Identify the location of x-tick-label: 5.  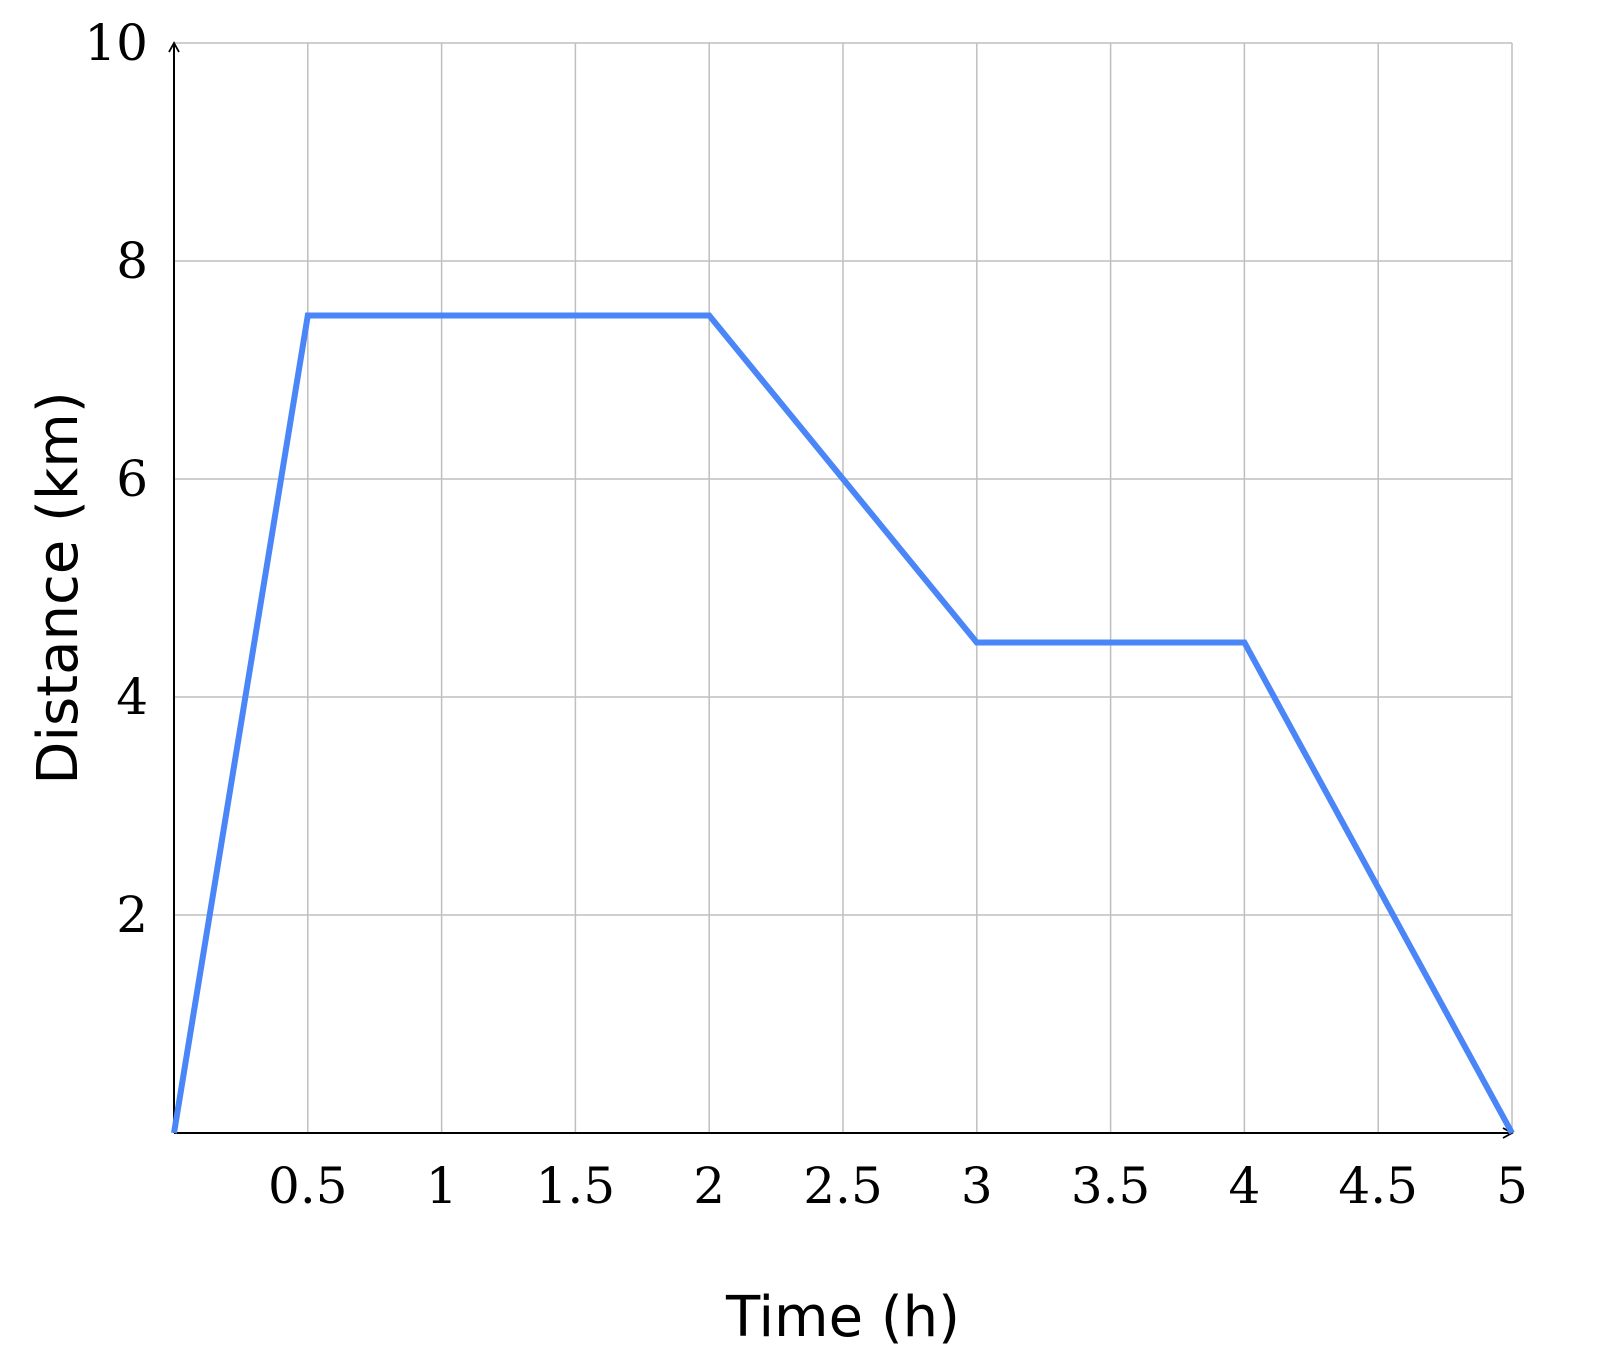
(1512, 1186).